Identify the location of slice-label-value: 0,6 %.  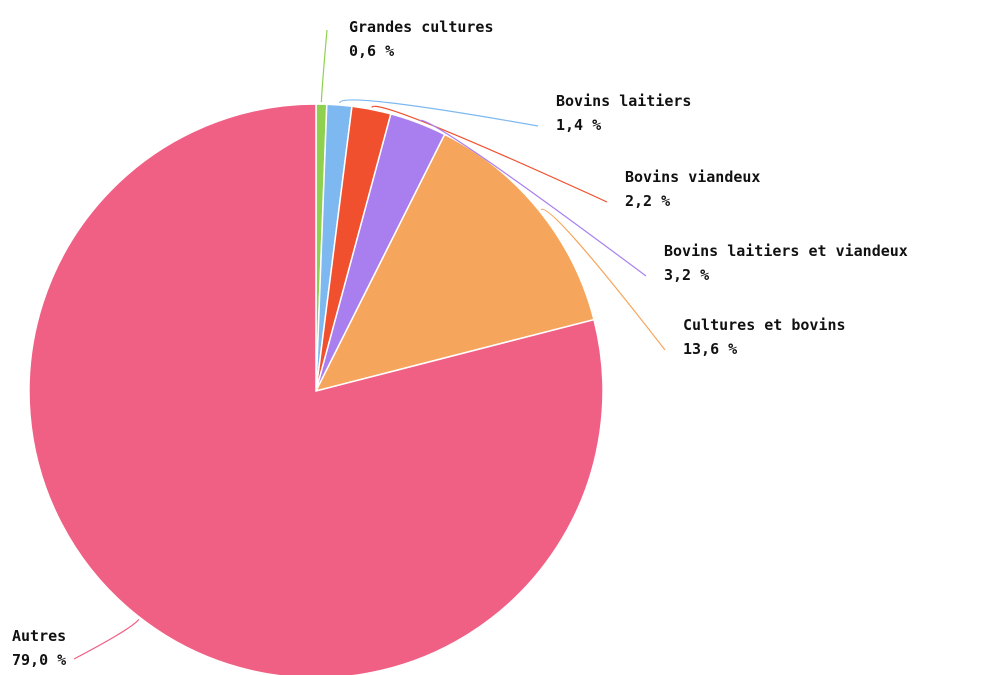
(371, 51).